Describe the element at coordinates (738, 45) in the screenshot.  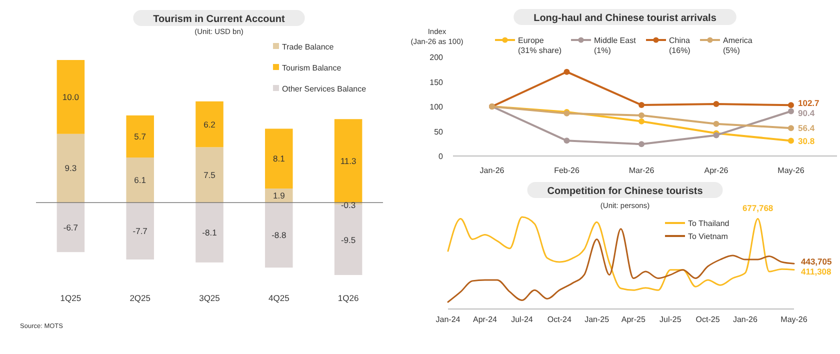
I see `legend-label: America (5%)` at that location.